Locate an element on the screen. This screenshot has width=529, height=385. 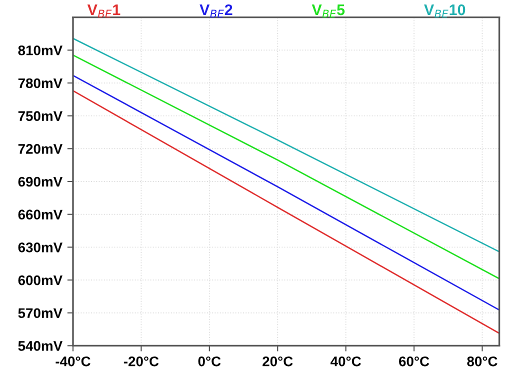
x-tick-label: -20°C is located at coordinates (141, 361).